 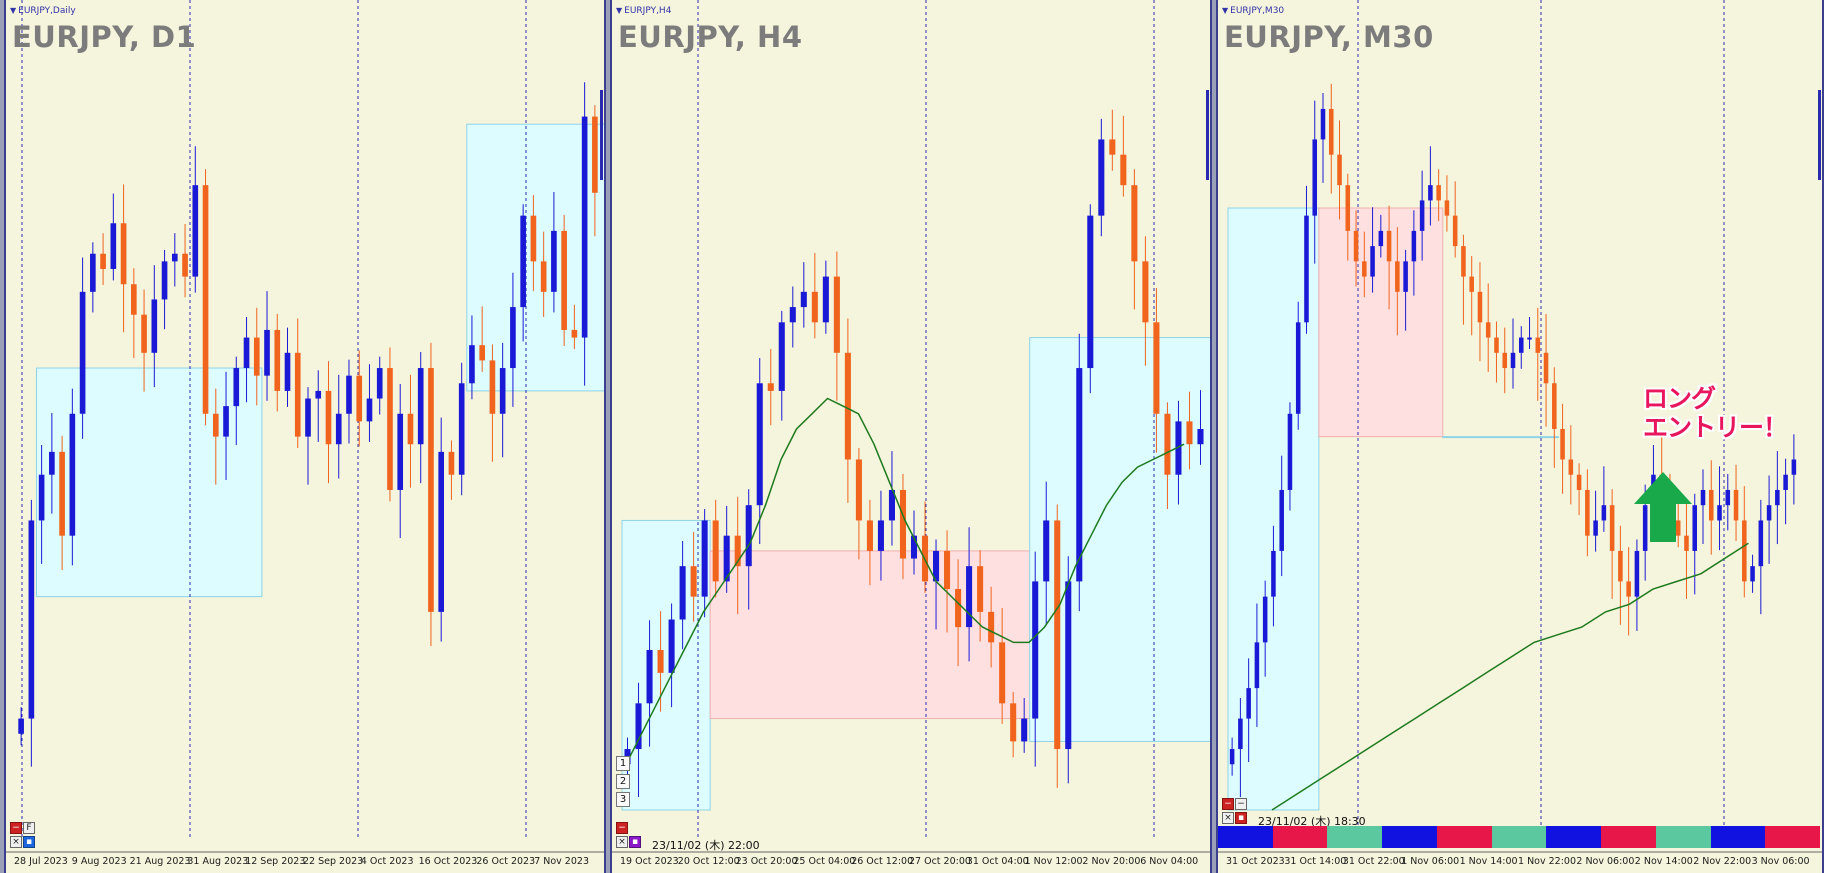 What do you see at coordinates (1241, 804) in the screenshot?
I see `restore-button: −` at bounding box center [1241, 804].